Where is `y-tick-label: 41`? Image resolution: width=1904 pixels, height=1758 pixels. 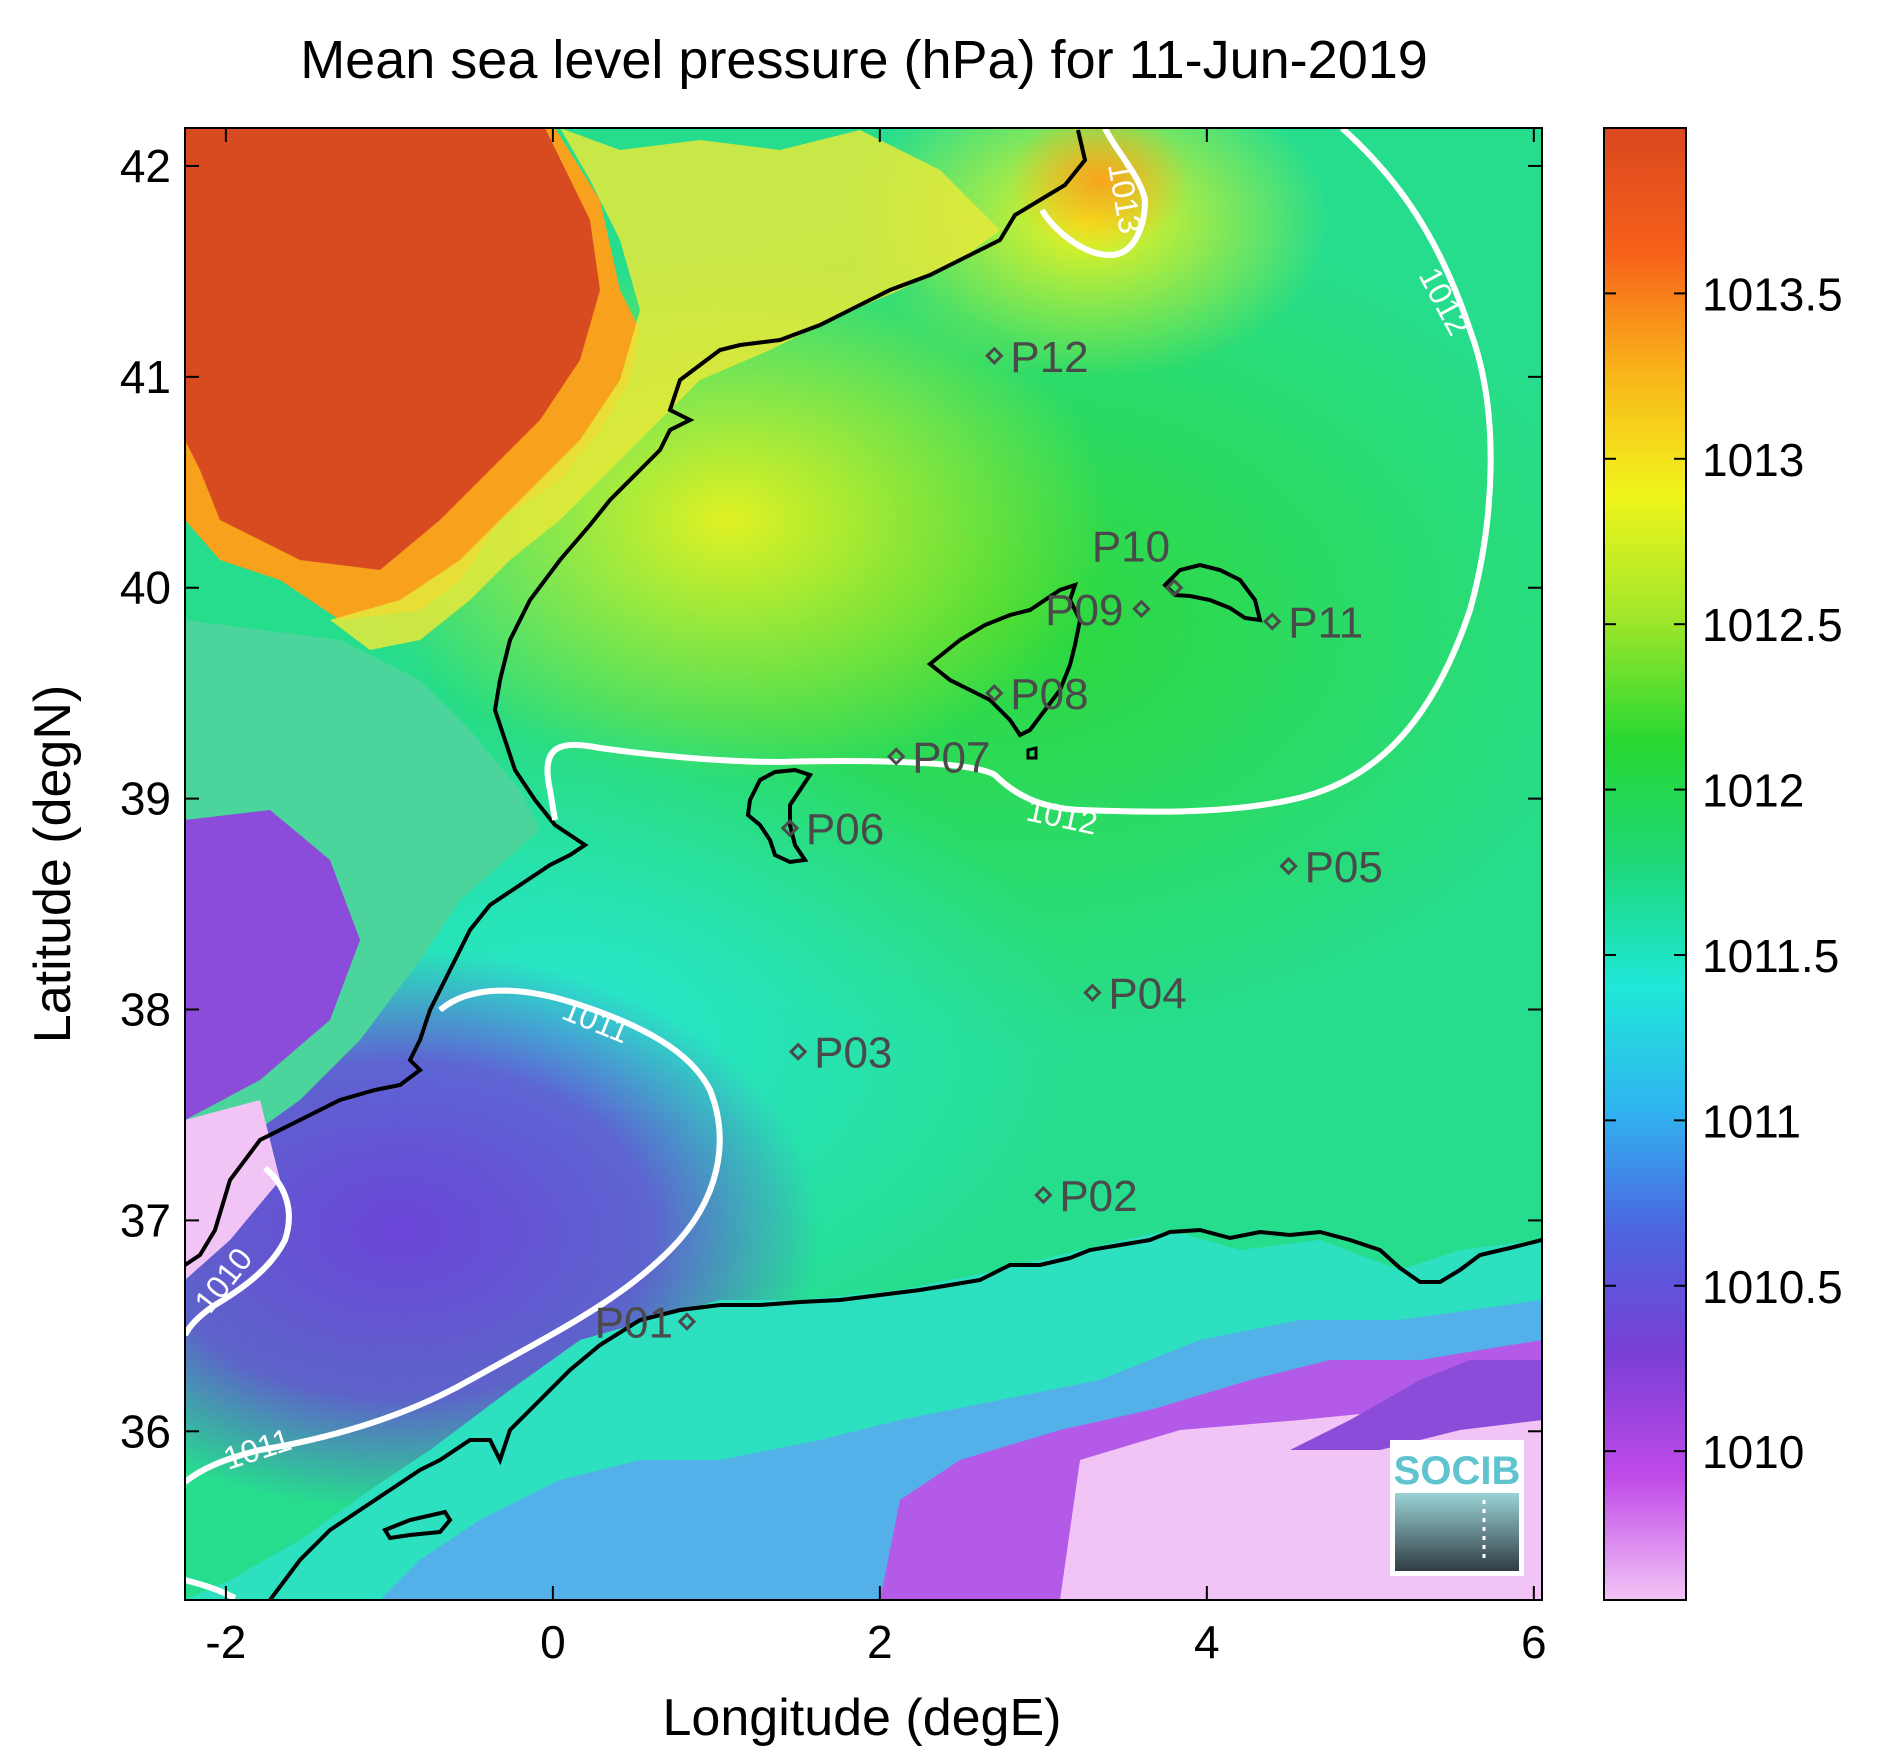
y-tick-label: 41 is located at coordinates (145, 377).